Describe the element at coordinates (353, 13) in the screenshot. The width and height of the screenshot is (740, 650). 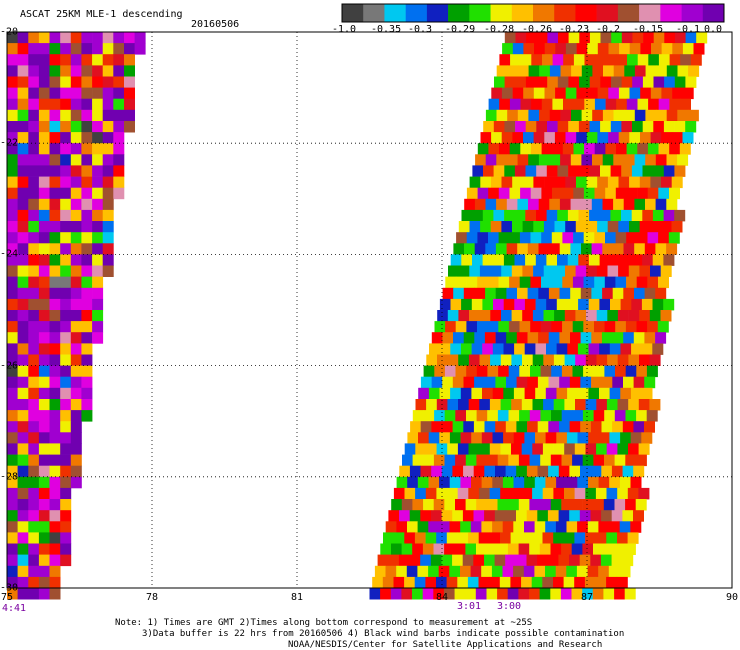
I see `colorbar-swatch` at that location.